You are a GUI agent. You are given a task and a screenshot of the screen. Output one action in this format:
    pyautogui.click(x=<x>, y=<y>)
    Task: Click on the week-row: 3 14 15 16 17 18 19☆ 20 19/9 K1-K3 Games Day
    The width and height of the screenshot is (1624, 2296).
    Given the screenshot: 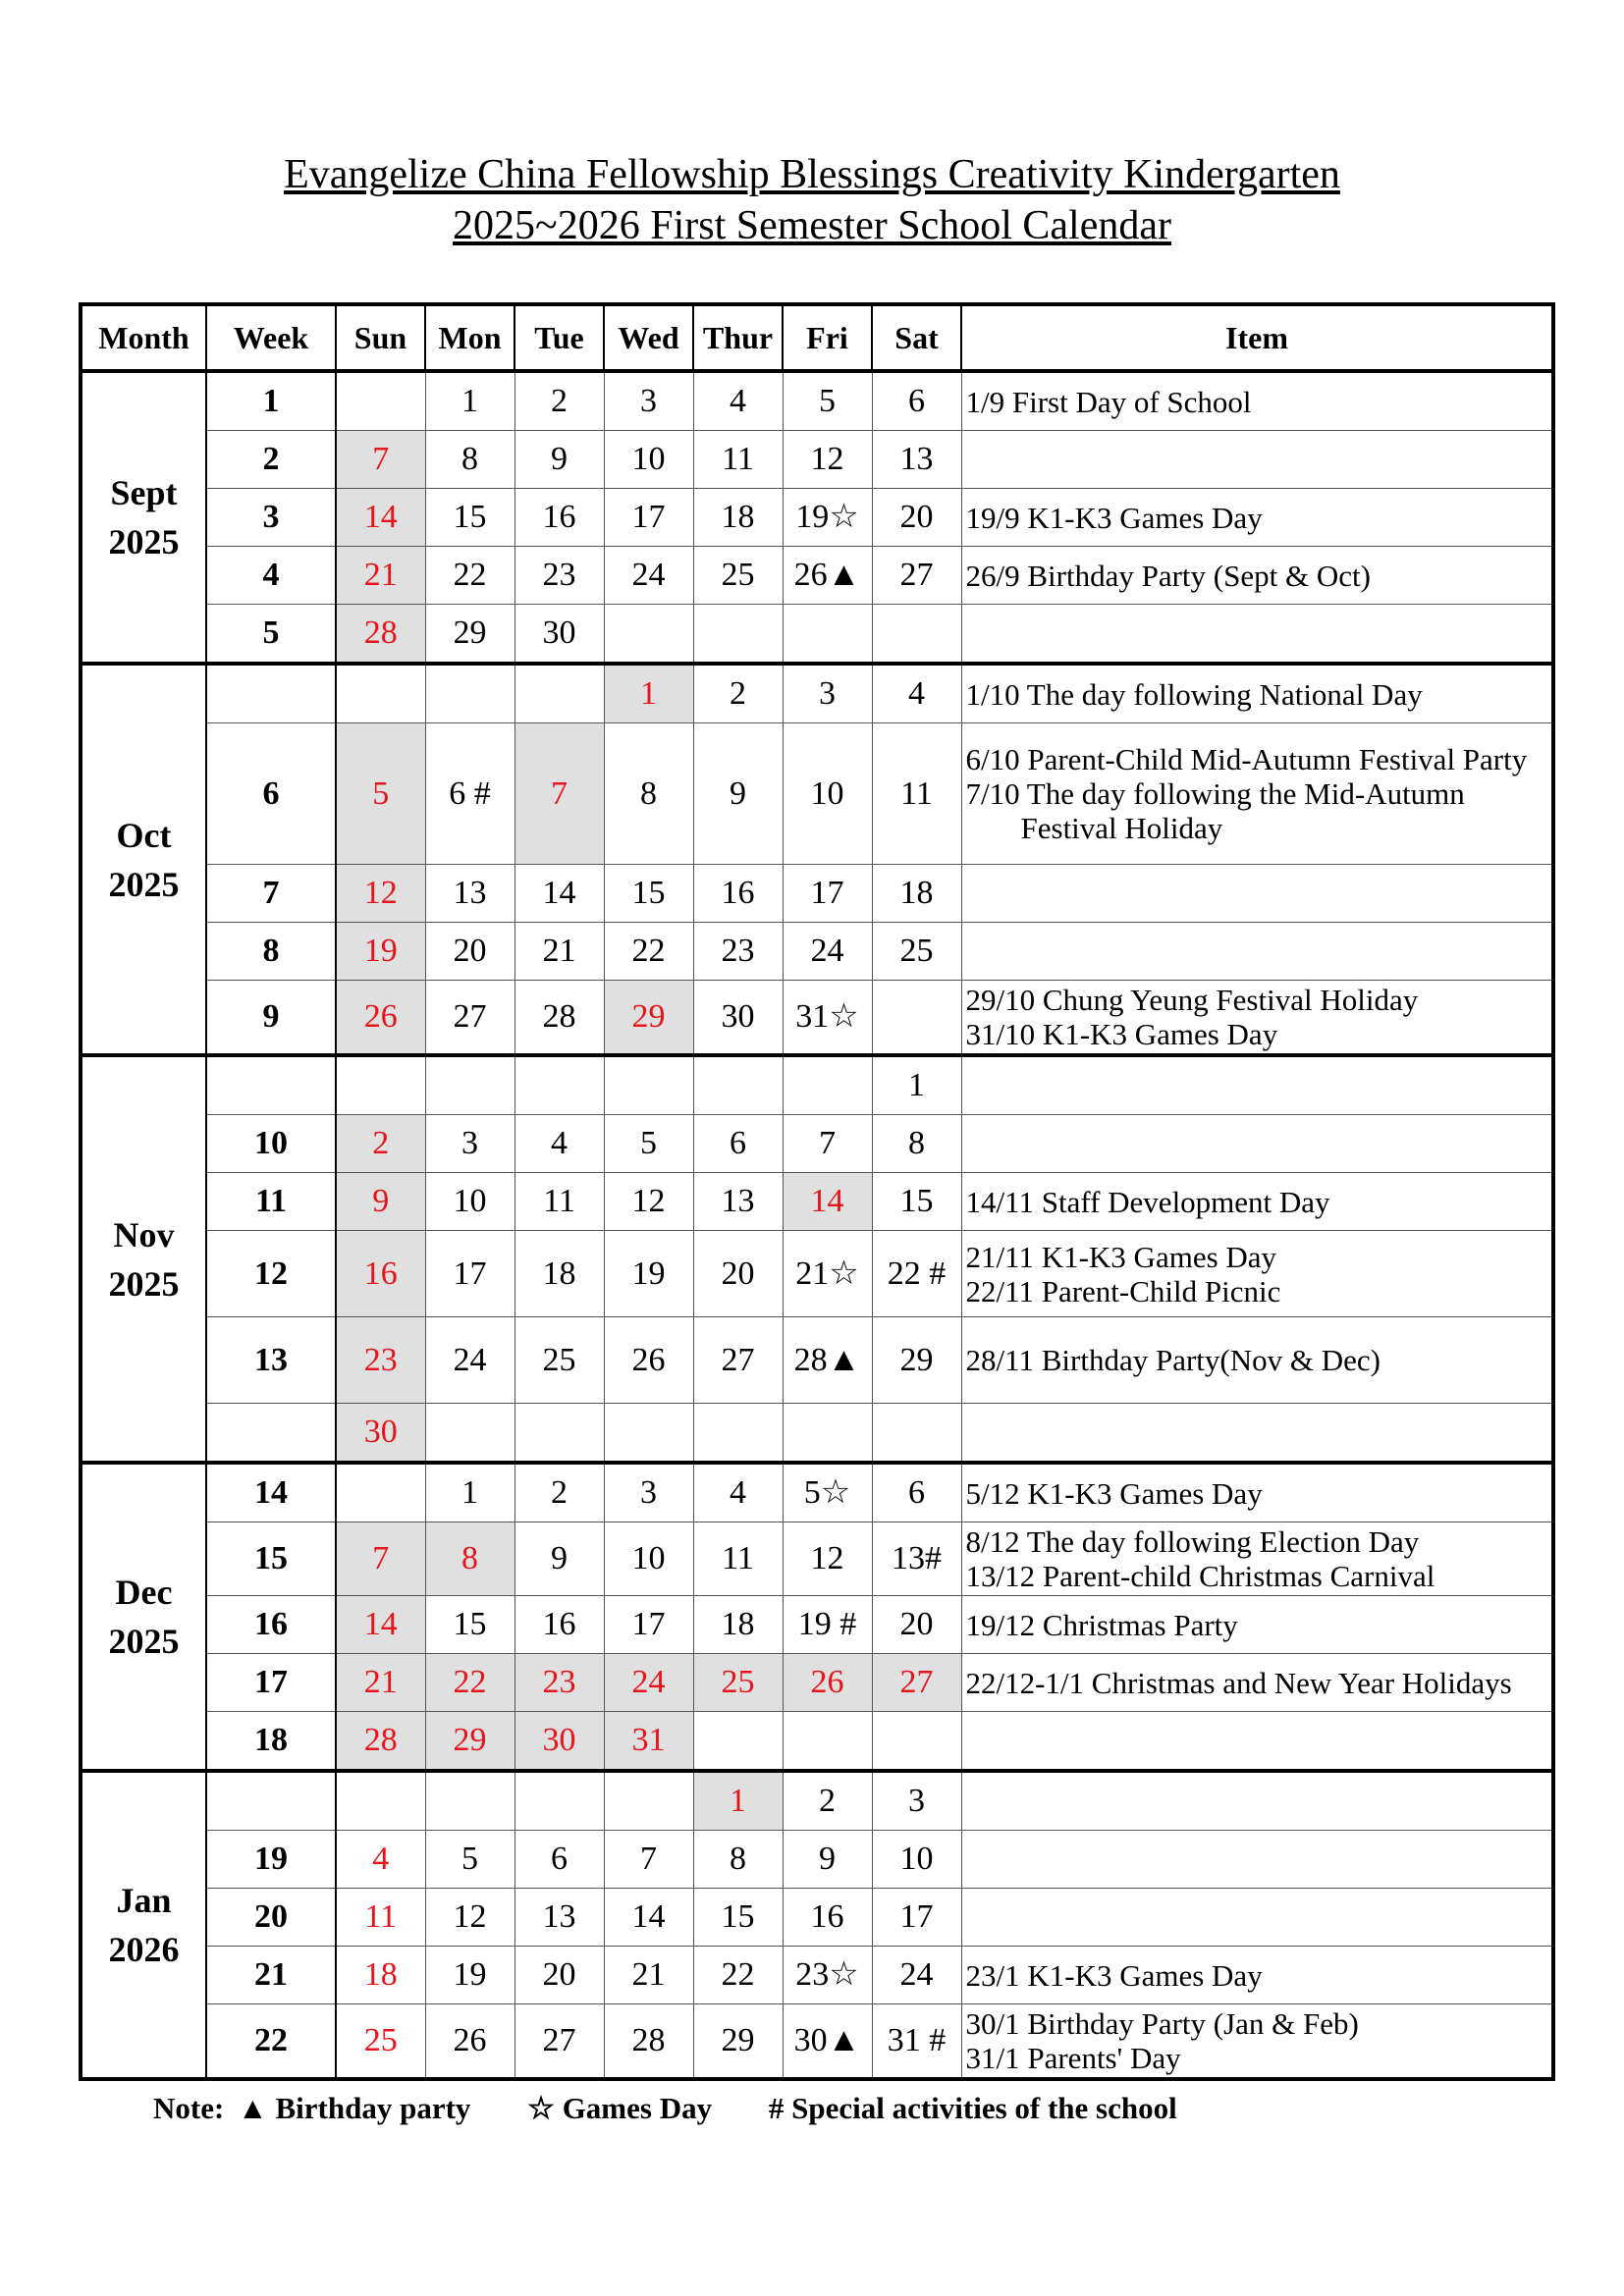 What is the action you would take?
    pyautogui.click(x=817, y=517)
    